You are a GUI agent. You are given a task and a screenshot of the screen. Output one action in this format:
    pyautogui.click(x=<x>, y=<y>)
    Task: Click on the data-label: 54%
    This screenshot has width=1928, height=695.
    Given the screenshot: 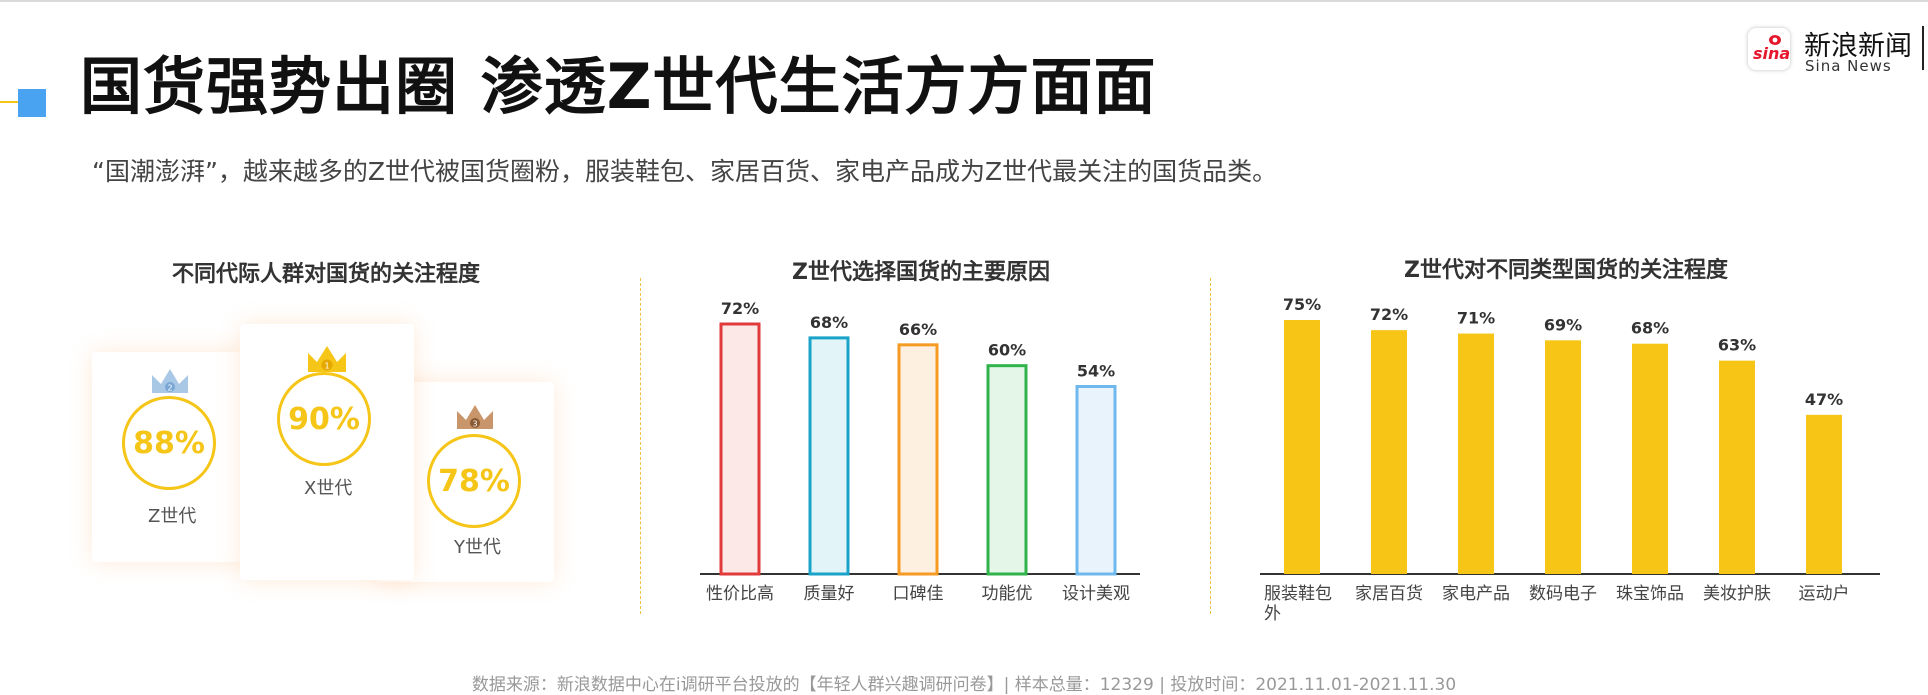 What is the action you would take?
    pyautogui.click(x=1096, y=371)
    